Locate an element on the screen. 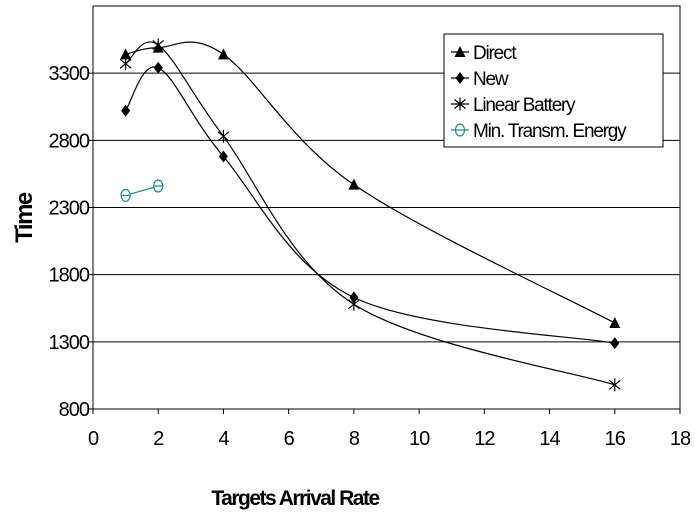  y-axis-title: Time is located at coordinates (24, 217).